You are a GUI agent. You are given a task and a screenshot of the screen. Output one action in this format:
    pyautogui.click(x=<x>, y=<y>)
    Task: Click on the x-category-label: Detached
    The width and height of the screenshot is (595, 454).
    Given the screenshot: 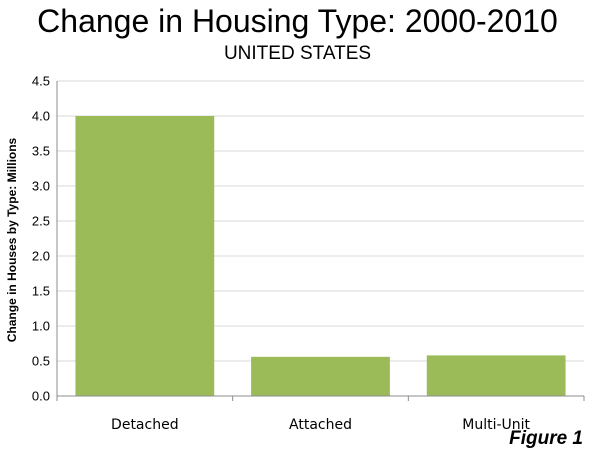 What is the action you would take?
    pyautogui.click(x=145, y=425)
    